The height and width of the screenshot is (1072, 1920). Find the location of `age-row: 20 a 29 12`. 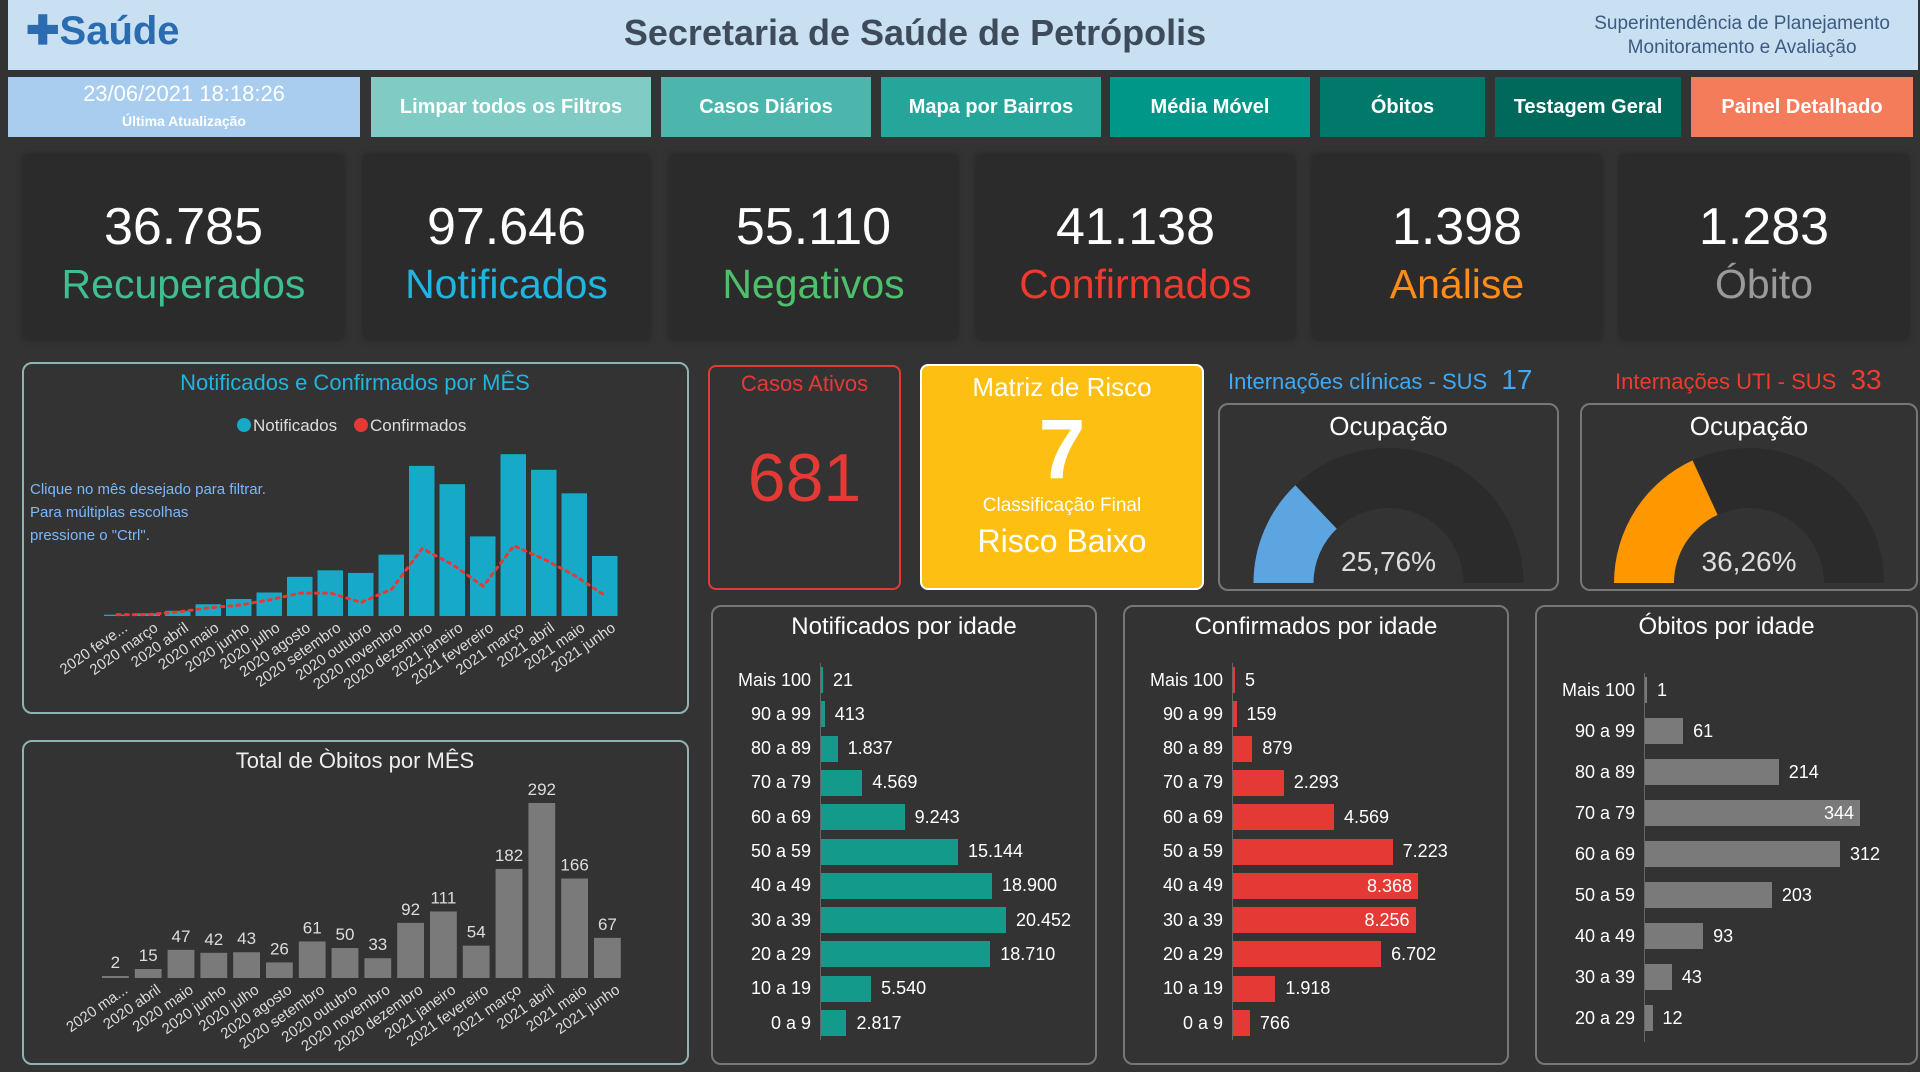

age-row: 20 a 29 12 is located at coordinates (1610, 1018).